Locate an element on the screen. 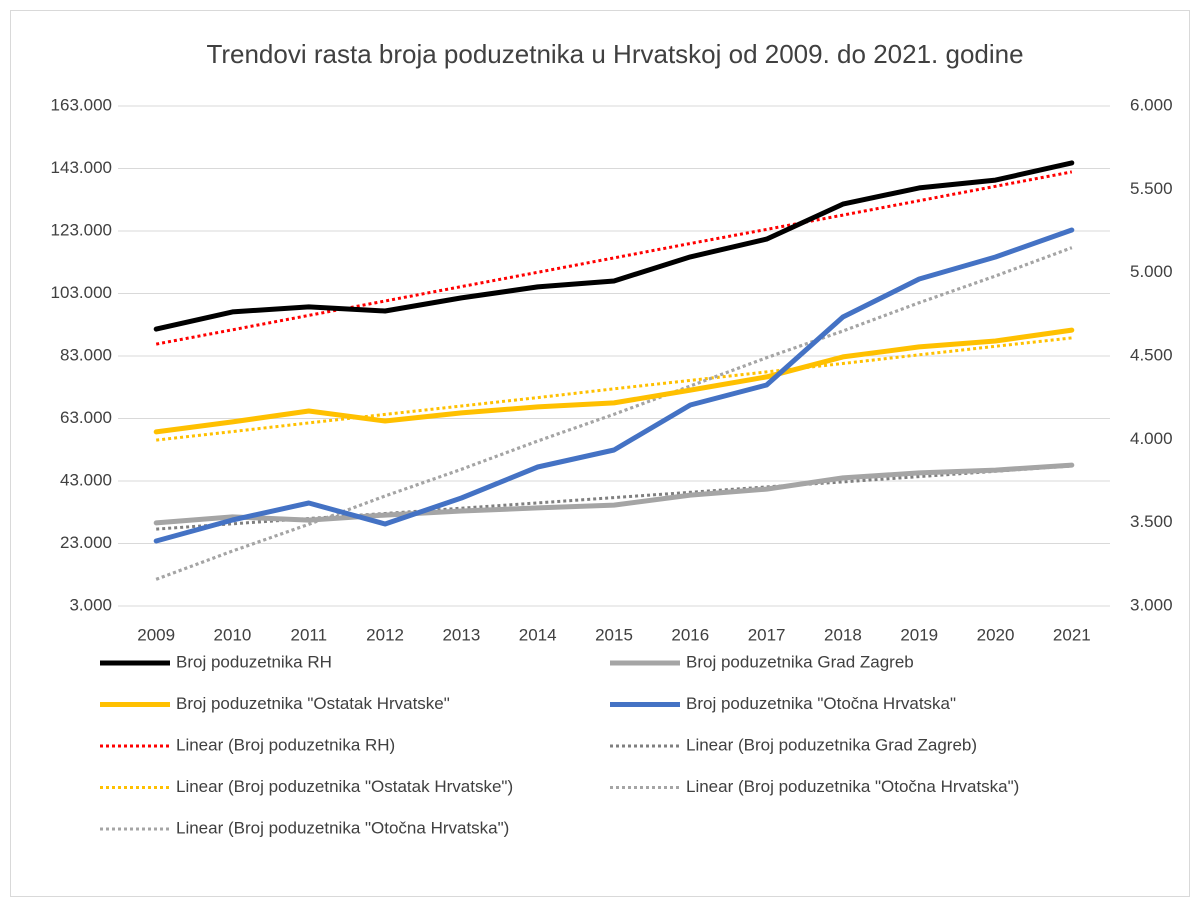 This screenshot has height=897, width=1200. legend-label: Linear (Broj poduzetnika Grad Zagreb) is located at coordinates (831, 744).